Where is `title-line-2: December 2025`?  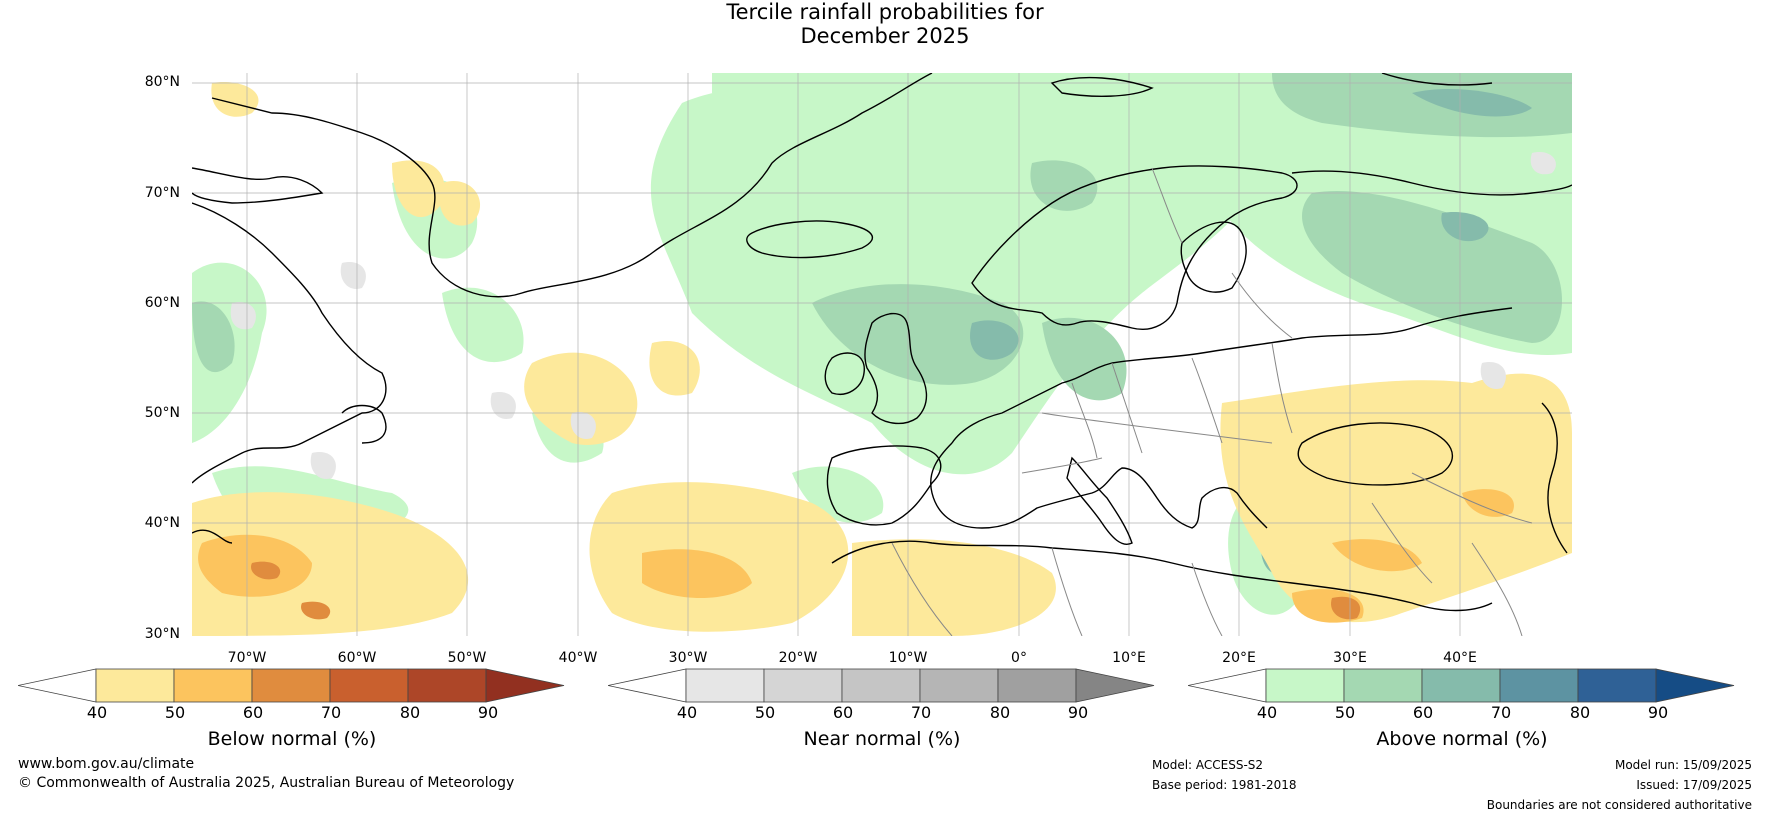
title-line-2: December 2025 is located at coordinates (885, 36).